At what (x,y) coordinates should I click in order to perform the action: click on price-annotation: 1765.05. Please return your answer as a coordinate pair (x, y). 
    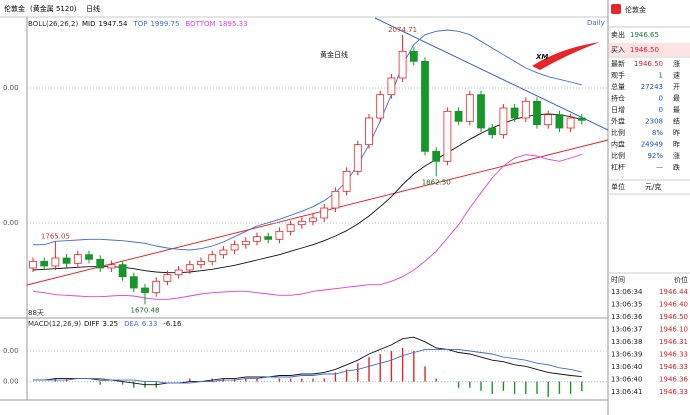
    Looking at the image, I should click on (55, 236).